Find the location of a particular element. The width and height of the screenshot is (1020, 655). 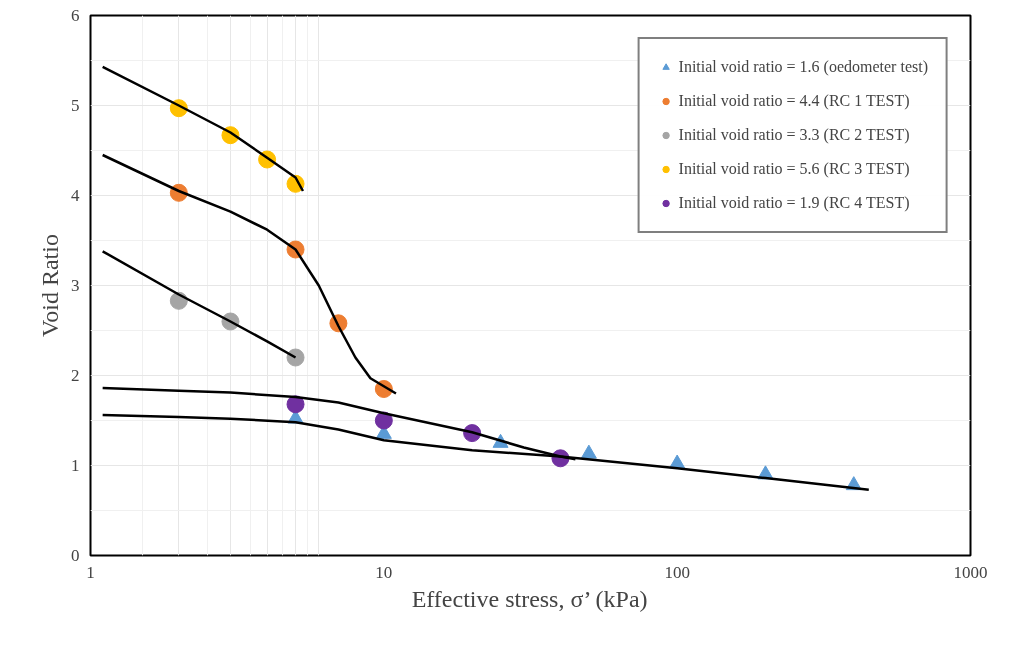

y-axis-title: Void Ratio is located at coordinates (50, 285).